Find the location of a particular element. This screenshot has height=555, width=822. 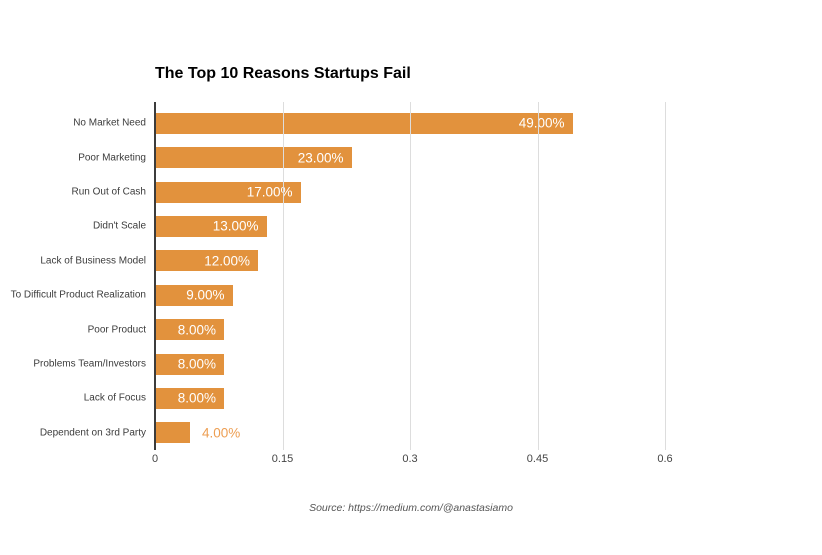

category-label: Problems Team/Investors is located at coordinates (89, 364).